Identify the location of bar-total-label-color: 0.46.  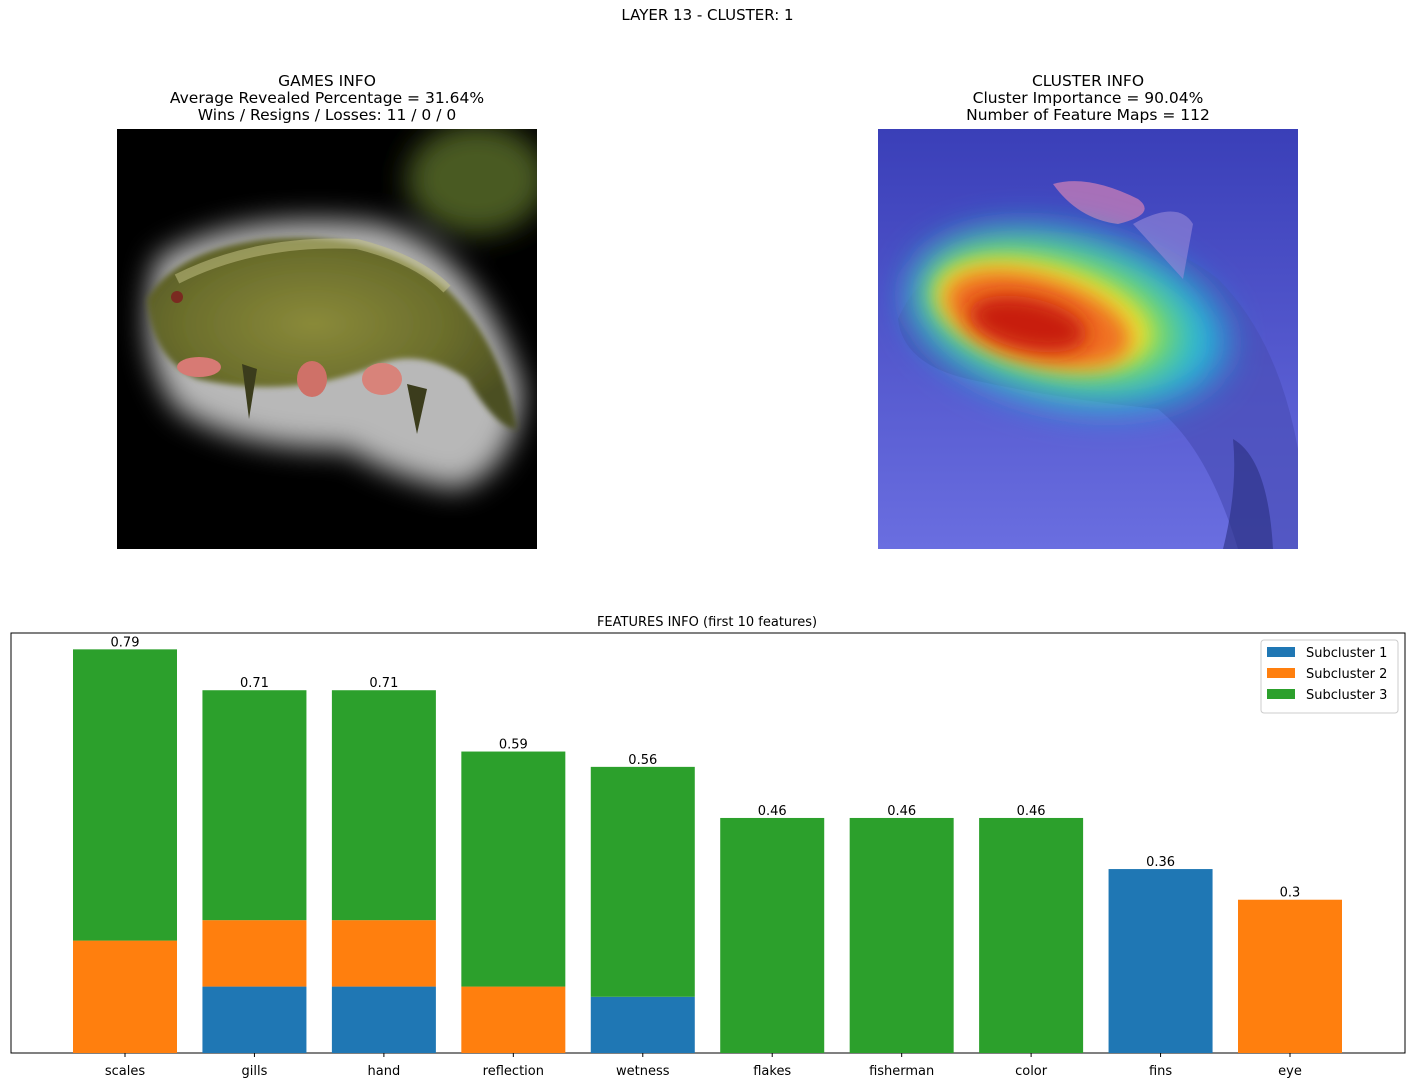
(1031, 811).